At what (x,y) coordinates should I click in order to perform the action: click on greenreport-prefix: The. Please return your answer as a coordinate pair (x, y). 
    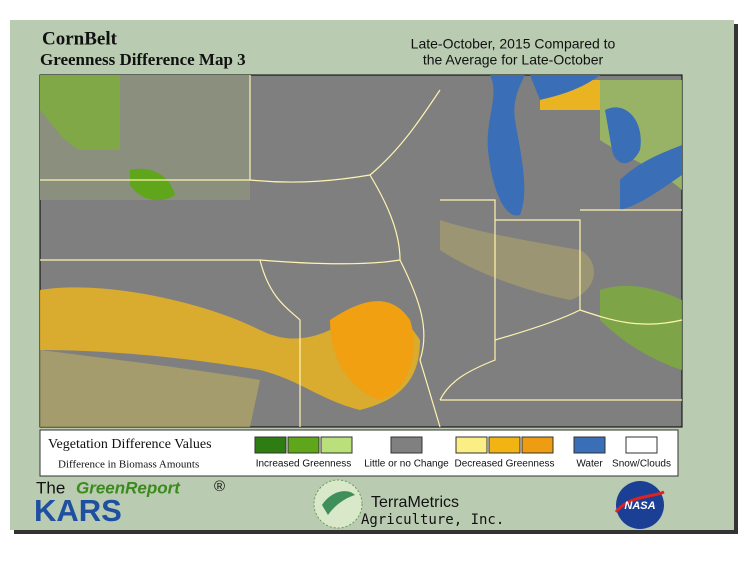
    Looking at the image, I should click on (50, 487).